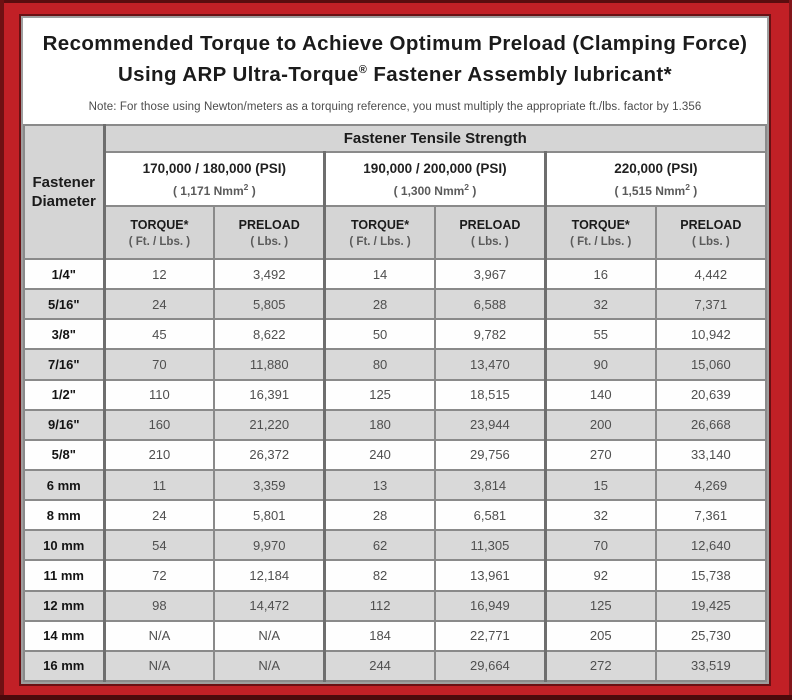 The image size is (792, 700). I want to click on table-row: 16 mm N/A N/A 244 29,664 272 33,519, so click(395, 666).